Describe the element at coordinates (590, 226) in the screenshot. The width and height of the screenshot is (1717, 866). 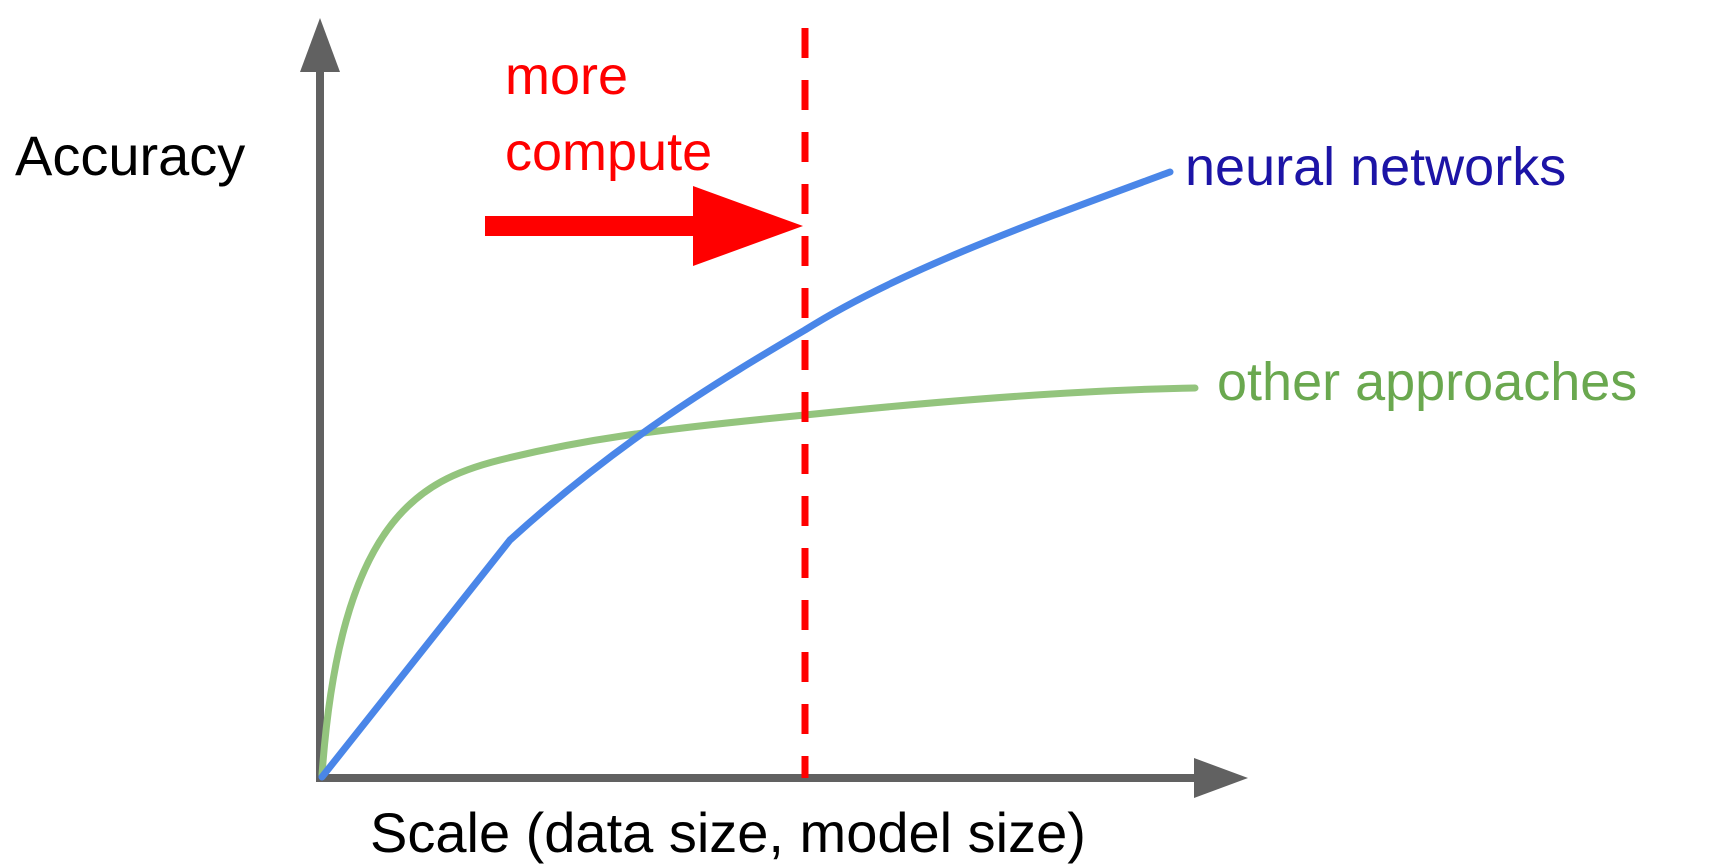
I see `more-compute-arrow-shaft` at that location.